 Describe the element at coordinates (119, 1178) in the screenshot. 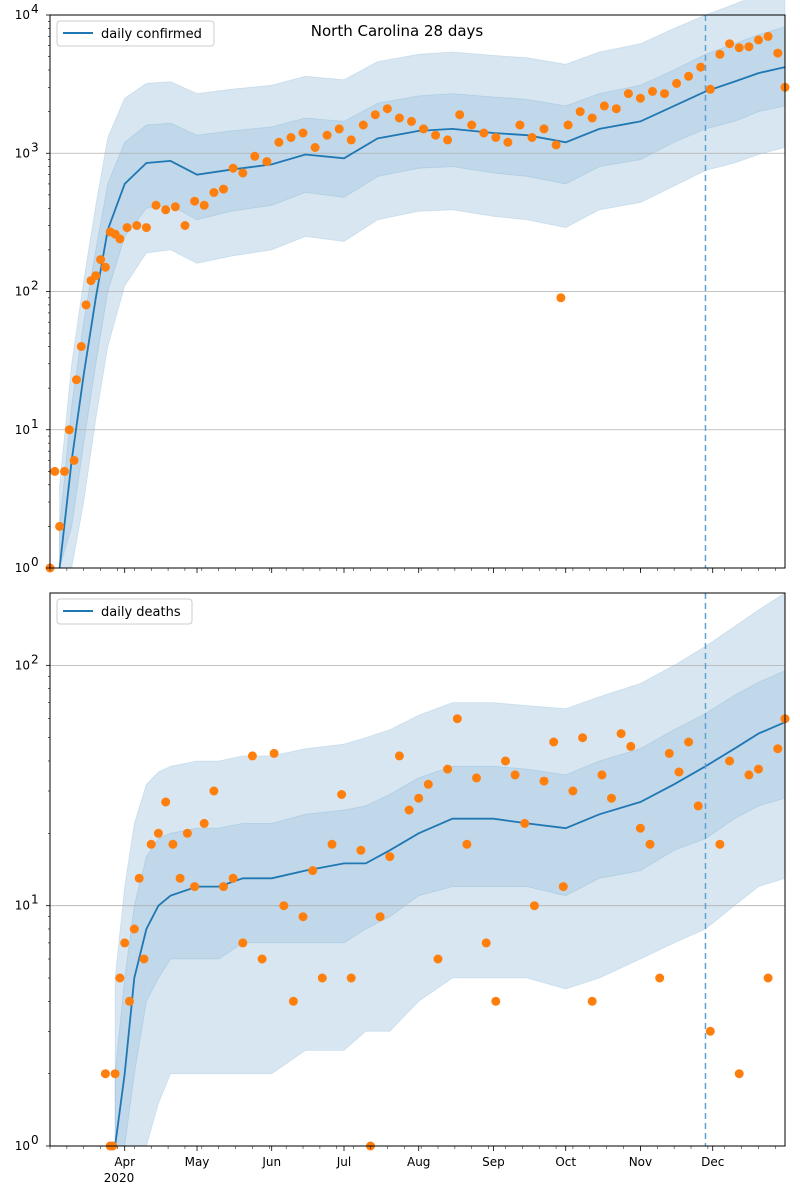

I see `x-year-label: 2020` at that location.